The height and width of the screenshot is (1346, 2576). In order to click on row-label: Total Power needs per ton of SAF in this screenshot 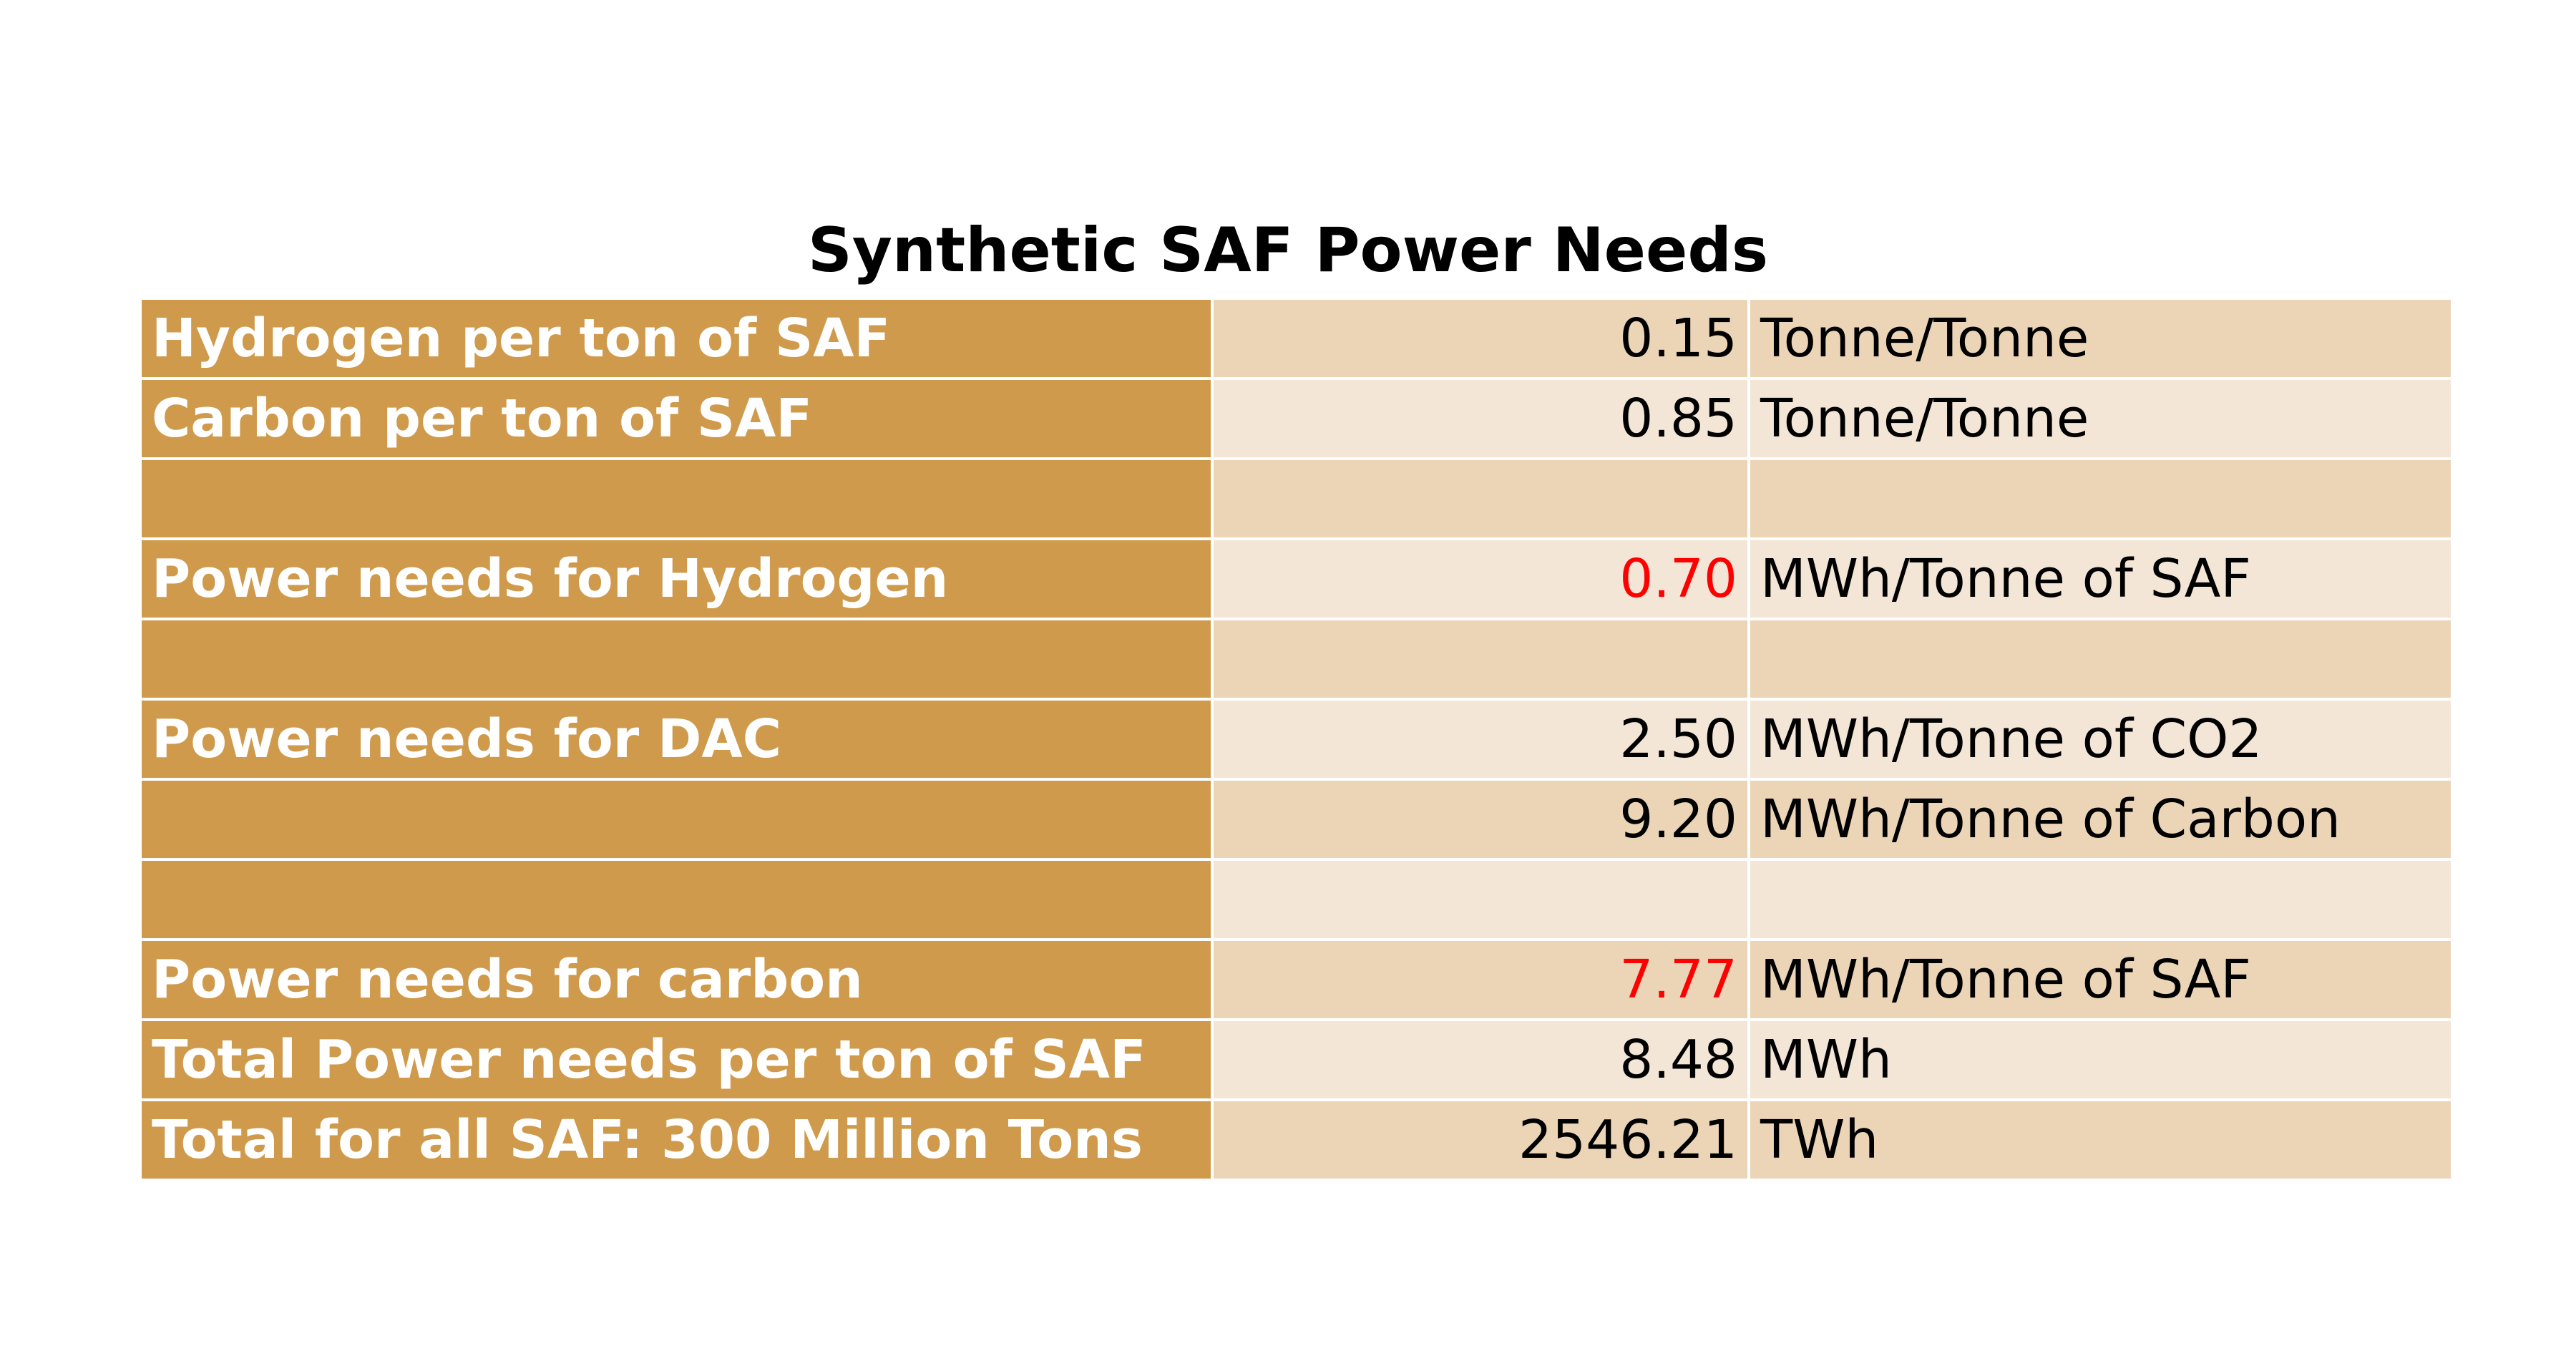, I will do `click(676, 1059)`.